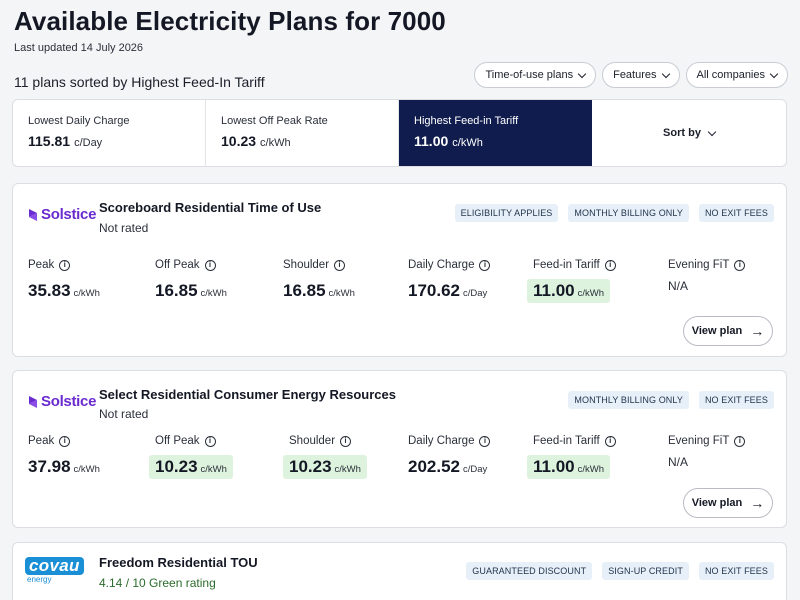  Describe the element at coordinates (449, 457) in the screenshot. I see `rate-daily-charge: Daily Charge i 202.52 c/Day` at that location.